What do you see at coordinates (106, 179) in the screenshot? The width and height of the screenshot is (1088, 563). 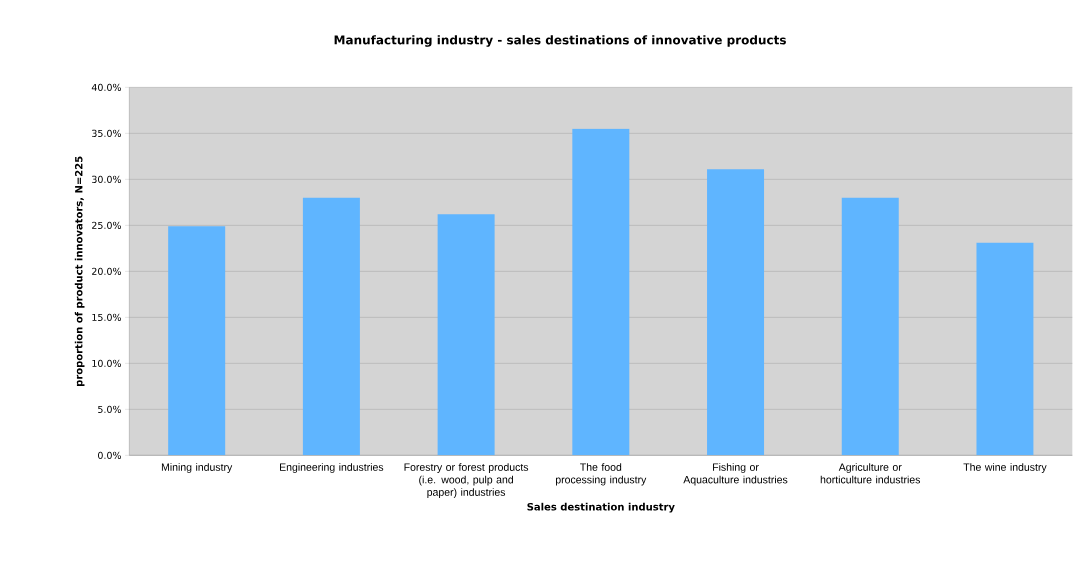 I see `y-tick-label: 30.0%` at bounding box center [106, 179].